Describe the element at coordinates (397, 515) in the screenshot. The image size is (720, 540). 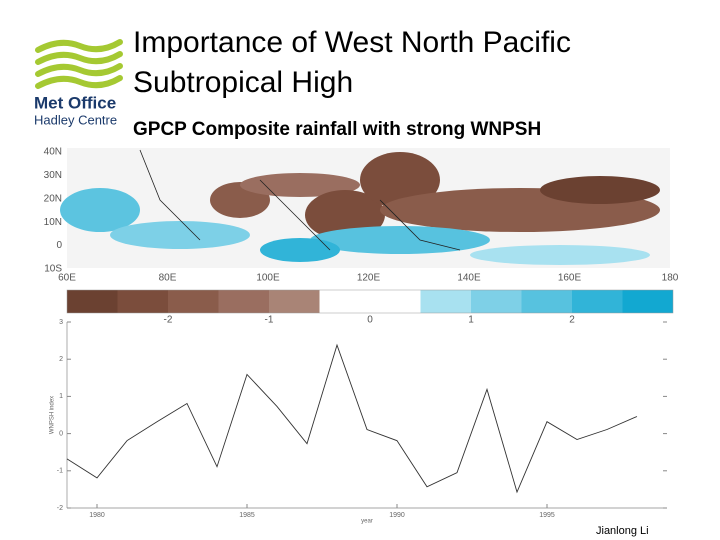
I see `x-tick-label: 1990` at that location.